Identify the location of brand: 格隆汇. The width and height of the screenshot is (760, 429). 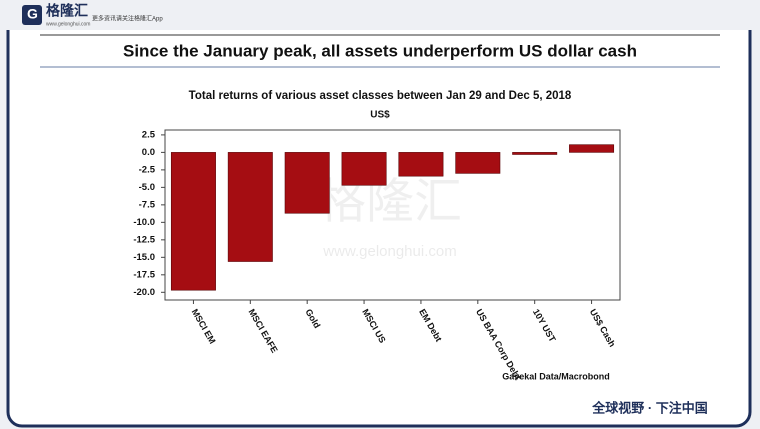
(67, 11).